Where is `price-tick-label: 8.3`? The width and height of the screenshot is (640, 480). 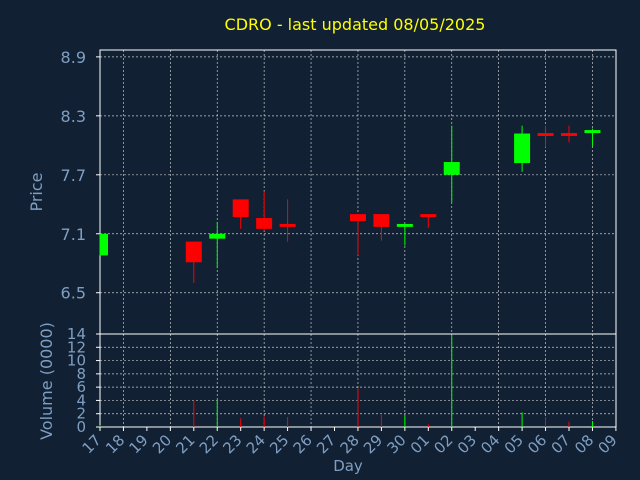
price-tick-label: 8.3 is located at coordinates (73, 116).